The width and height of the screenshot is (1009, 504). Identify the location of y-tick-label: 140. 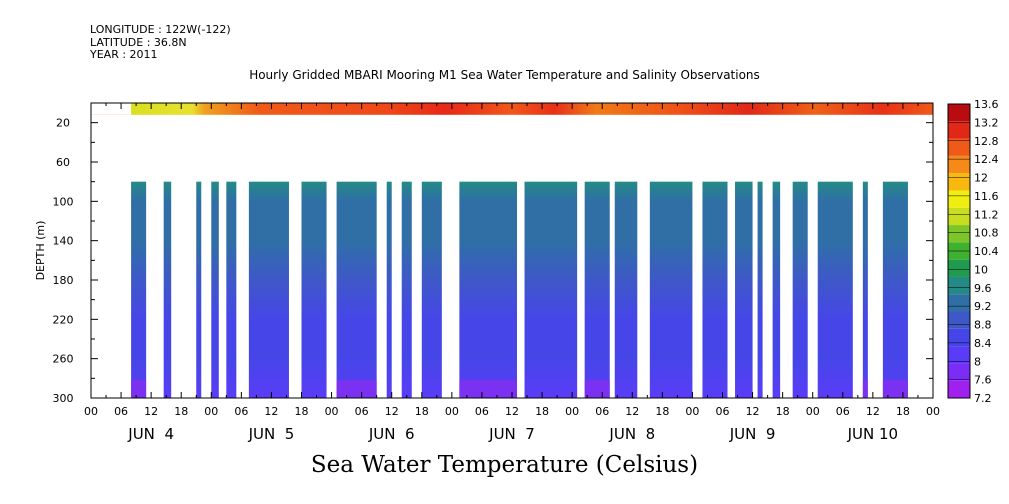
(63, 241).